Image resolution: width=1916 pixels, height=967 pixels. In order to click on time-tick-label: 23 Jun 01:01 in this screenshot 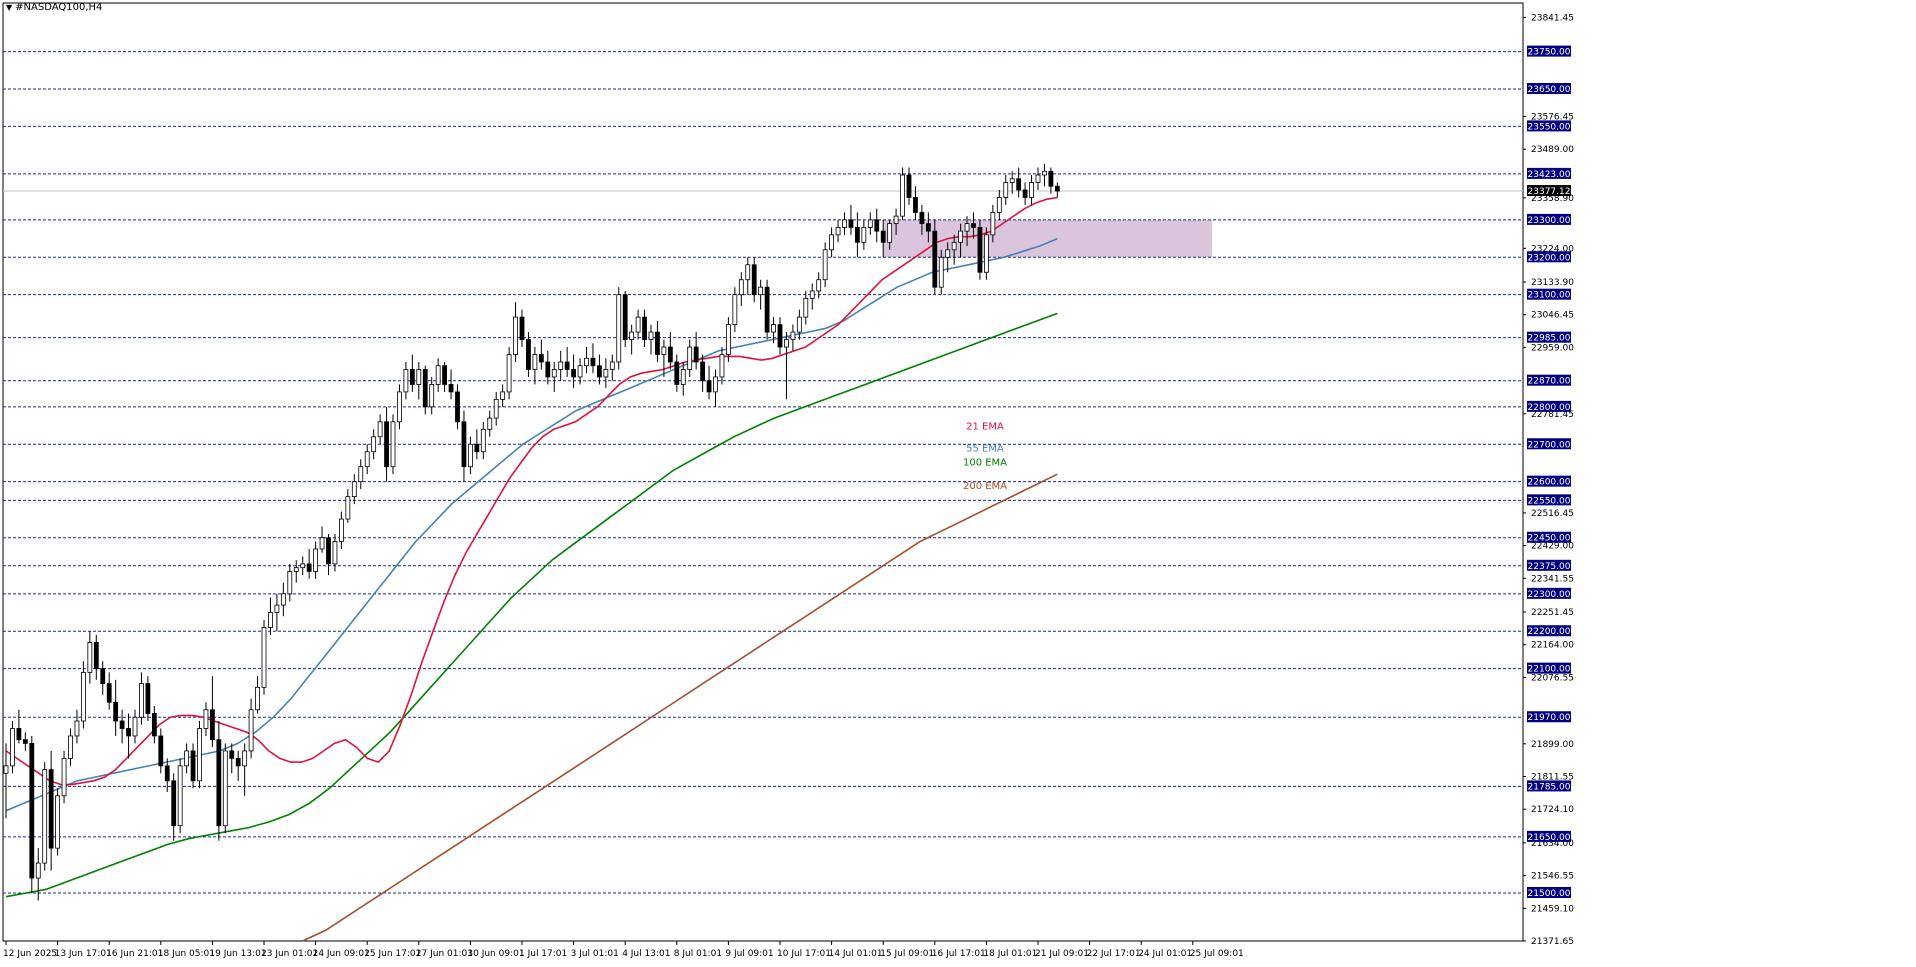, I will do `click(289, 954)`.